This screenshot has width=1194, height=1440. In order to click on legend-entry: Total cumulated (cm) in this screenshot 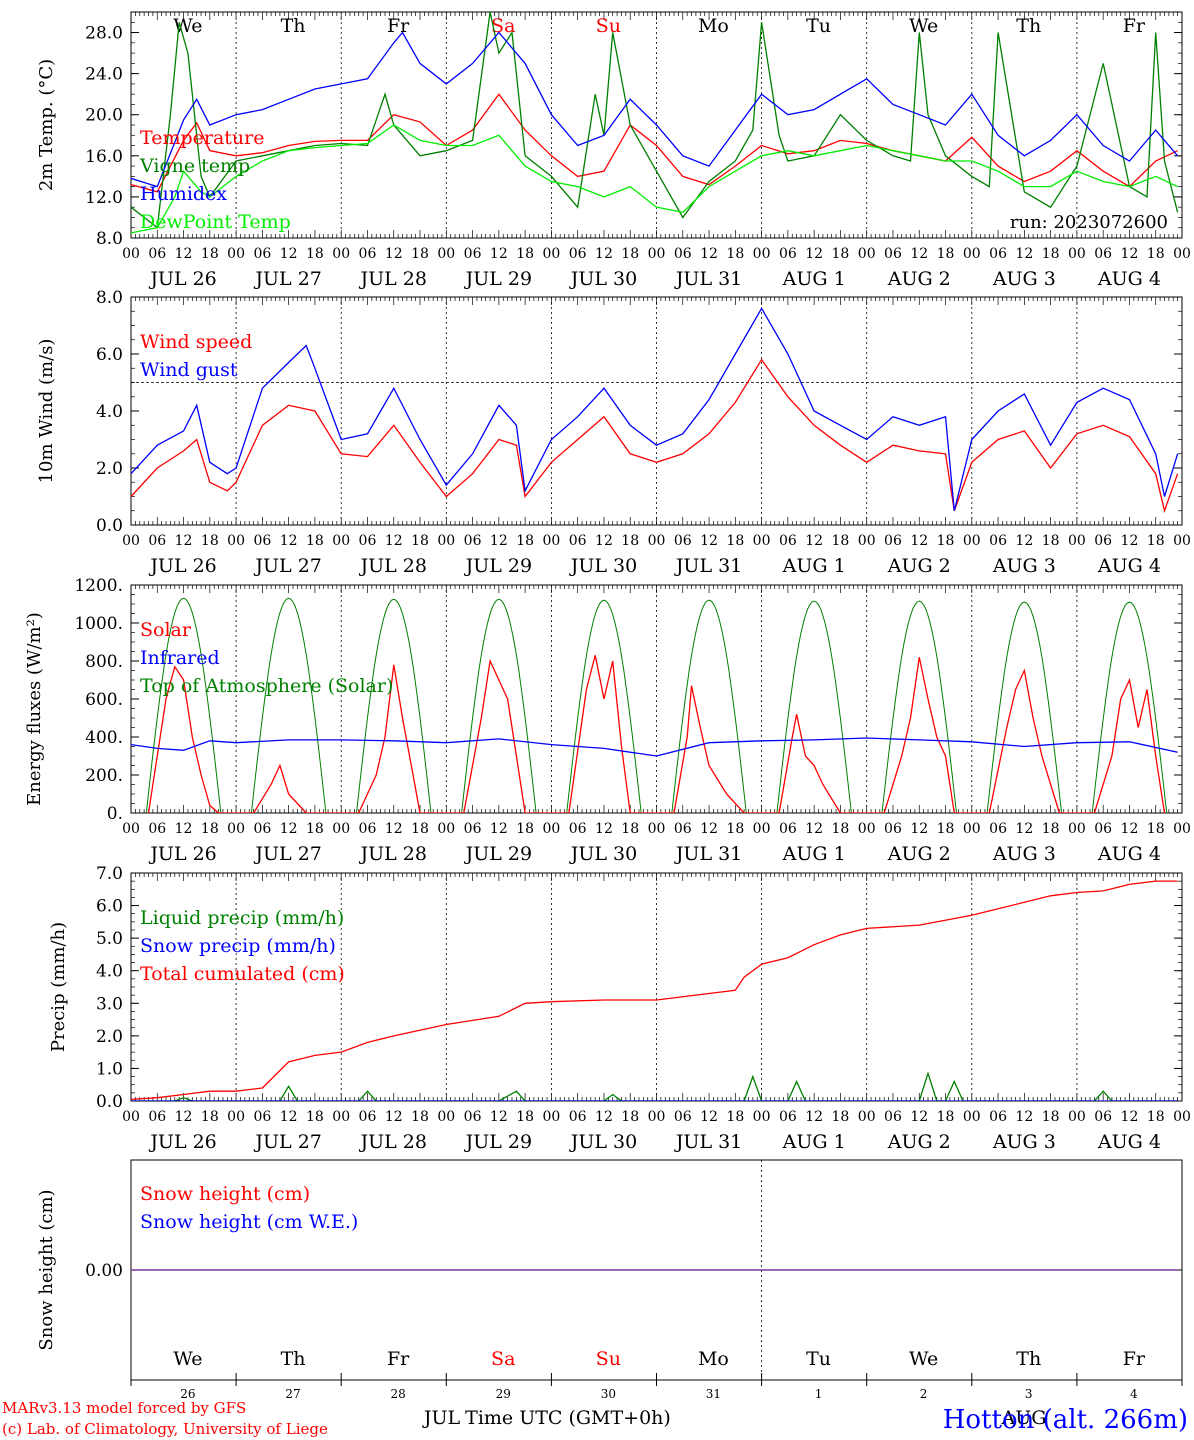, I will do `click(242, 974)`.